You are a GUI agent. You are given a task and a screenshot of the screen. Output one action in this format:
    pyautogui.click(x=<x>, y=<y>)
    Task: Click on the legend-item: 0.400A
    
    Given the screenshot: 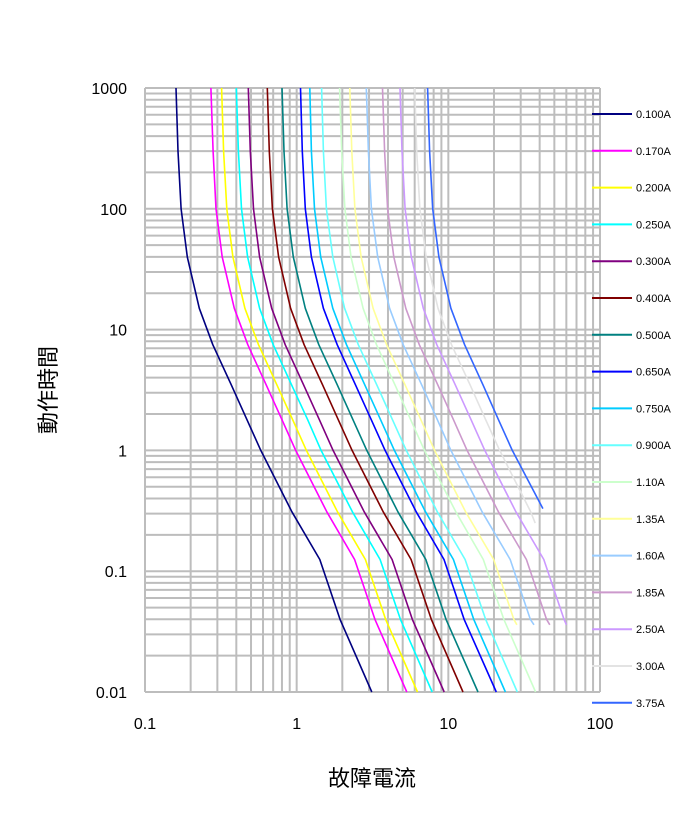 What is the action you would take?
    pyautogui.click(x=632, y=299)
    